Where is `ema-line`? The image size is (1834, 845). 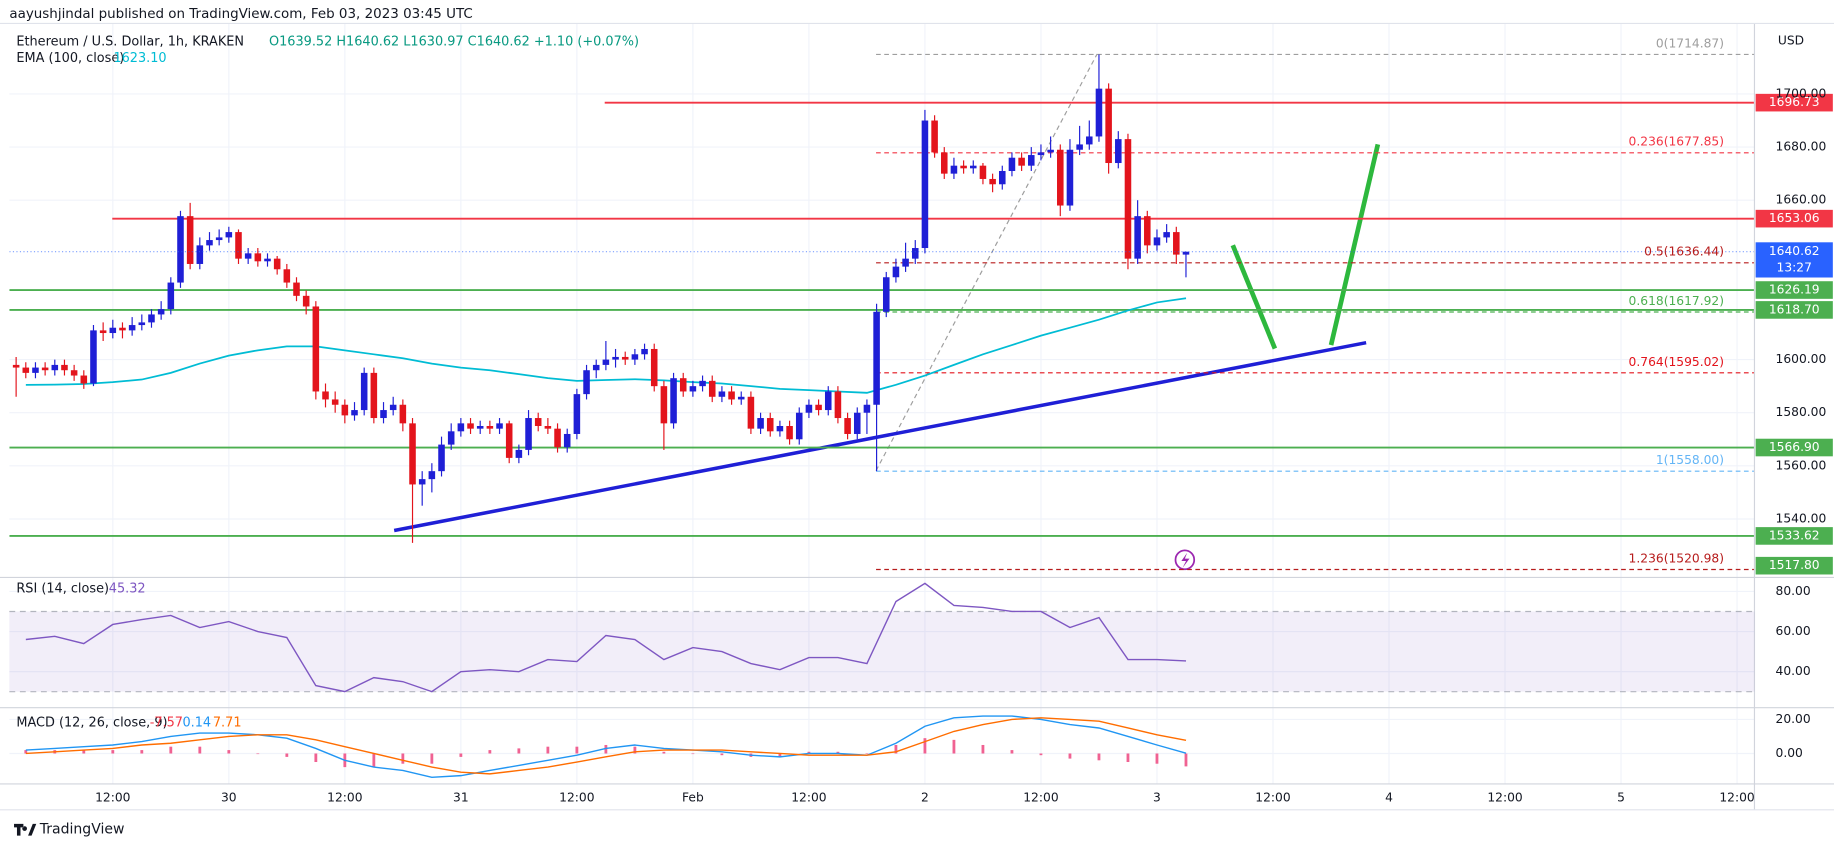
ema-line is located at coordinates (606, 345).